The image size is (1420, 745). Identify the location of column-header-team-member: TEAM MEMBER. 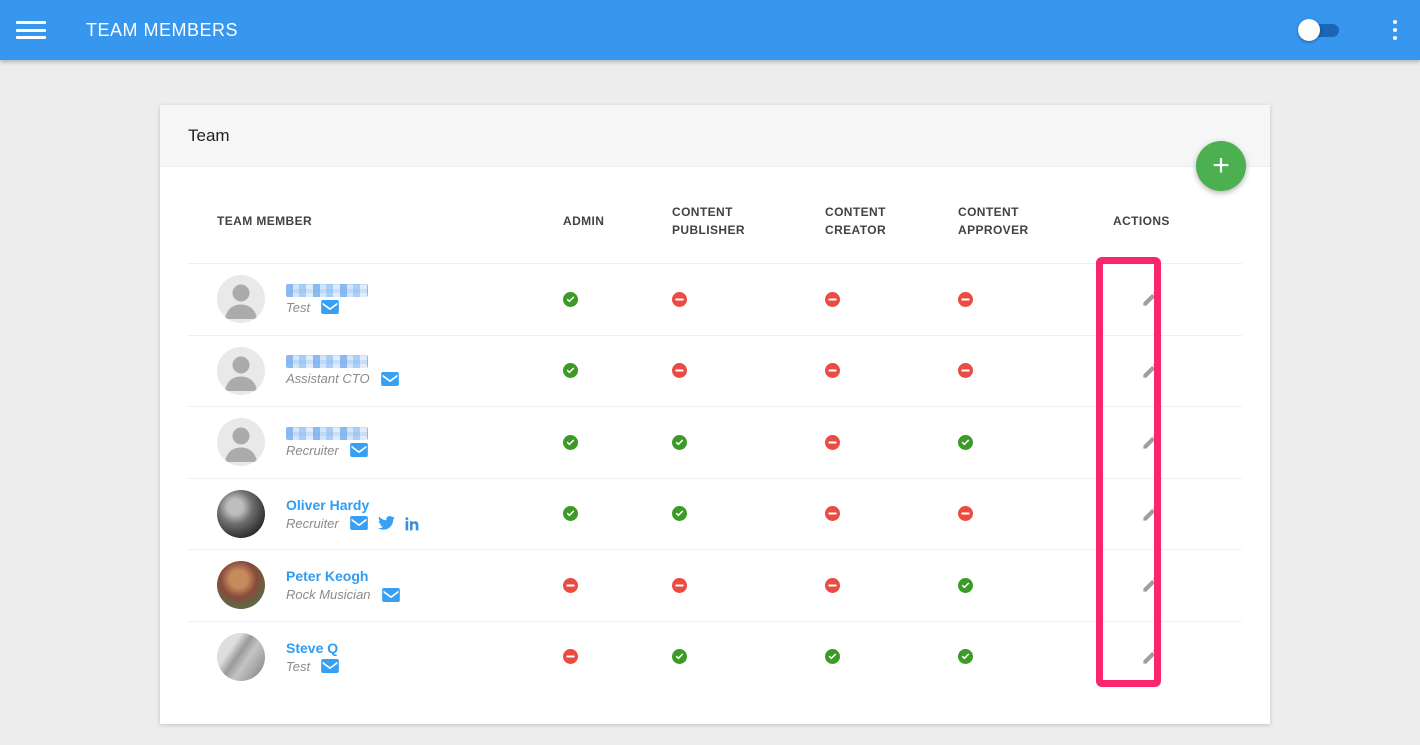
(265, 221).